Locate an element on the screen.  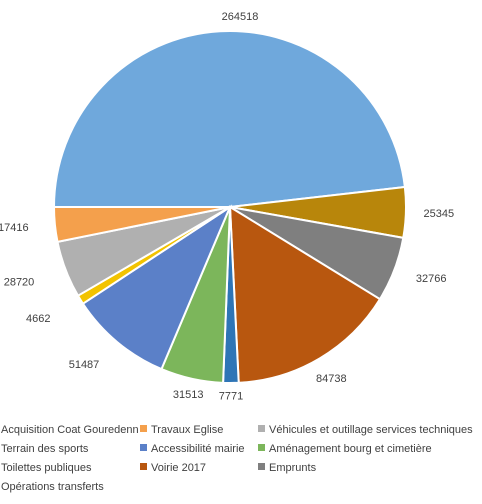
legend-label: Voirie 2017 is located at coordinates (178, 468).